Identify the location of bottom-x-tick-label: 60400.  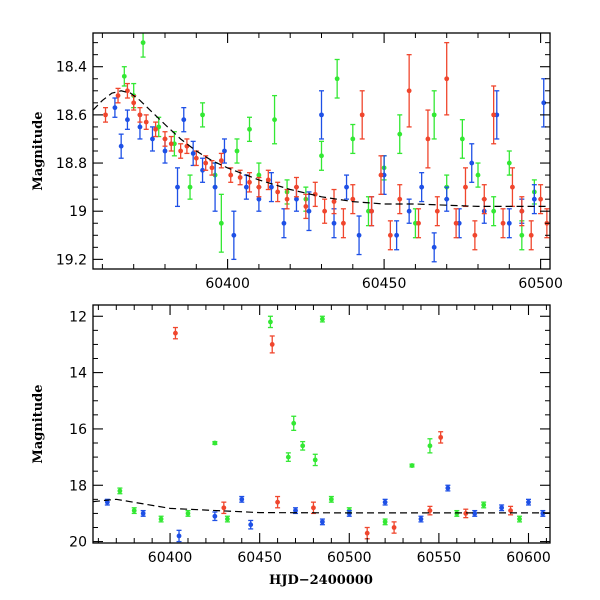
(170, 558).